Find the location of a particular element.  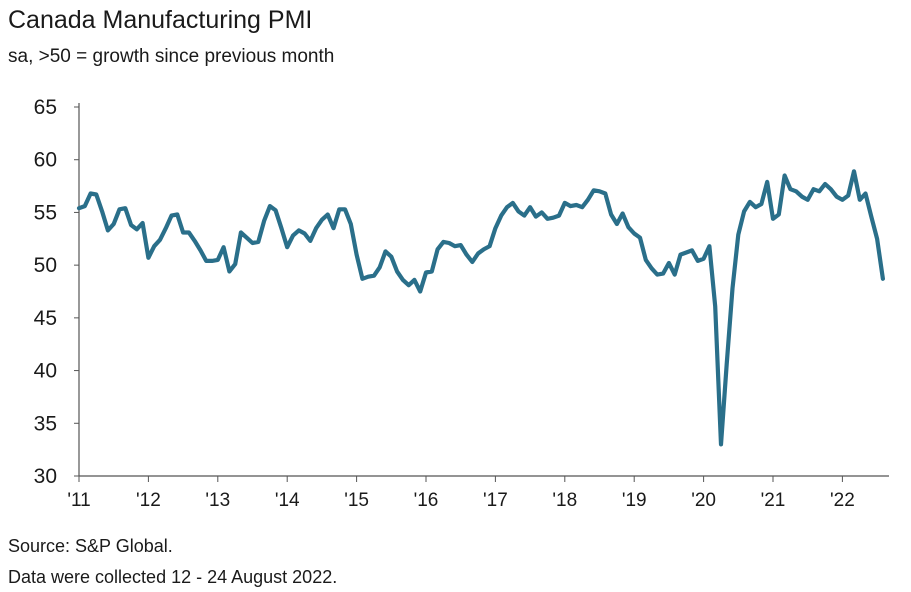

x-tick-label: '11 is located at coordinates (78, 500).